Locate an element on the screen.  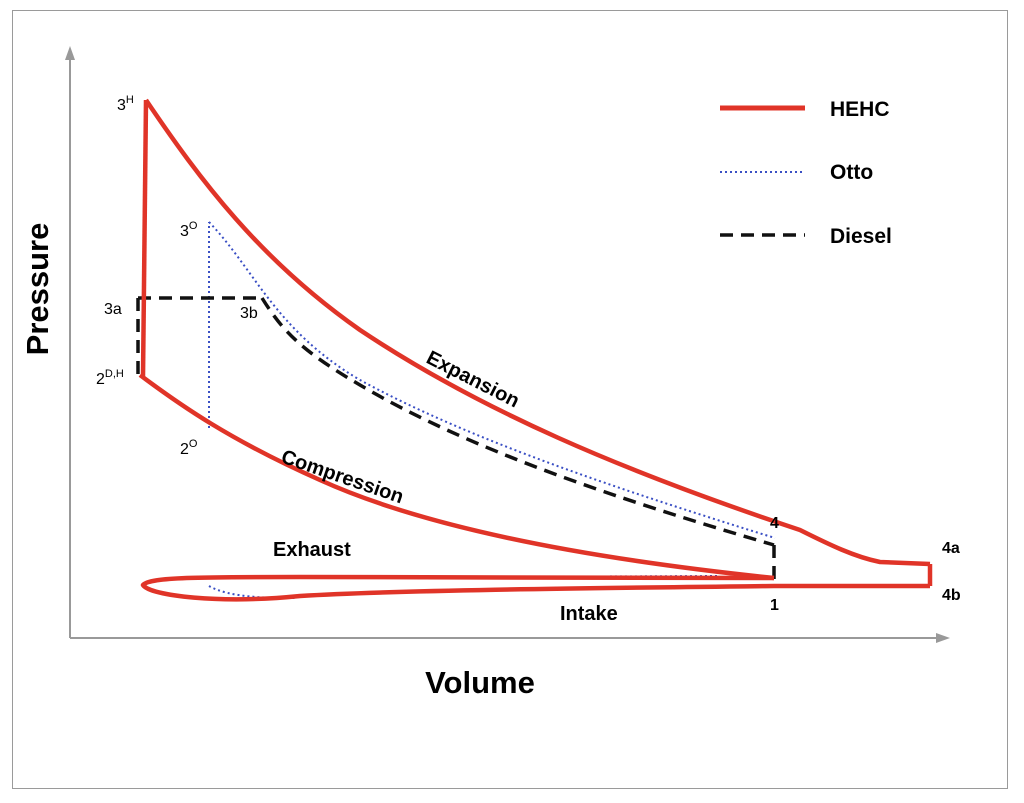
intake-label: Intake is located at coordinates (589, 614).